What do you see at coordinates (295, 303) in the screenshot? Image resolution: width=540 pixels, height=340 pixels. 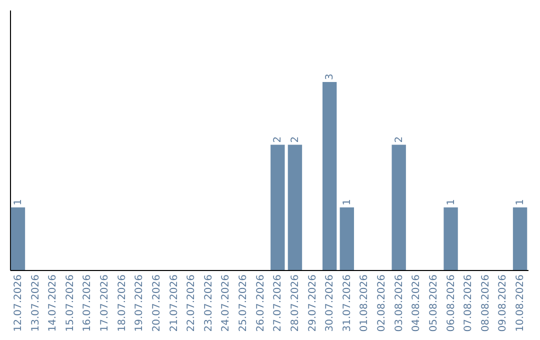 I see `x-tick-label: 28.07.2026` at bounding box center [295, 303].